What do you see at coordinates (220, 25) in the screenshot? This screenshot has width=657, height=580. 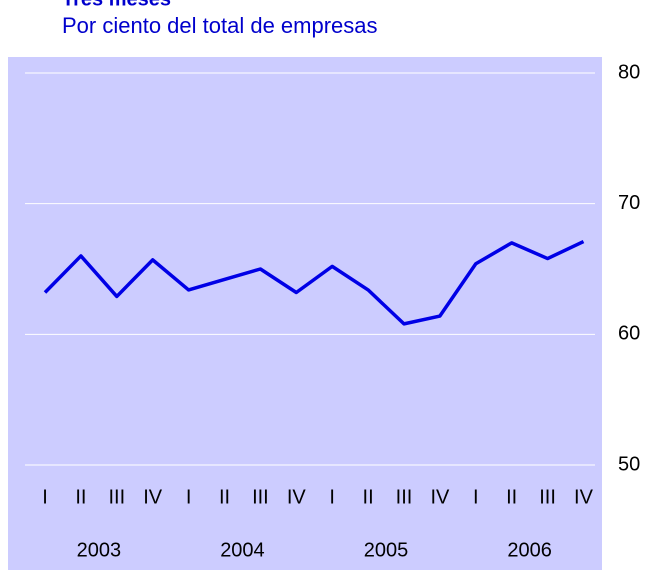 I see `chart-subtitle: Por ciento del total de empresas` at bounding box center [220, 25].